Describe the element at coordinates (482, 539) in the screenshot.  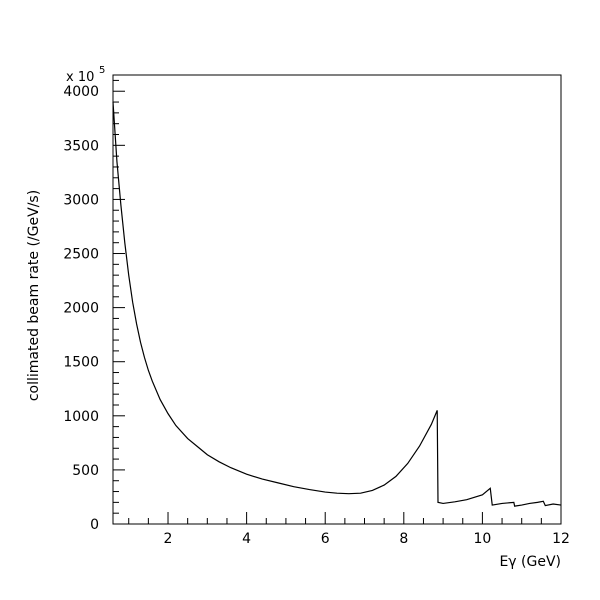
I see `x-tick-label: 10` at that location.